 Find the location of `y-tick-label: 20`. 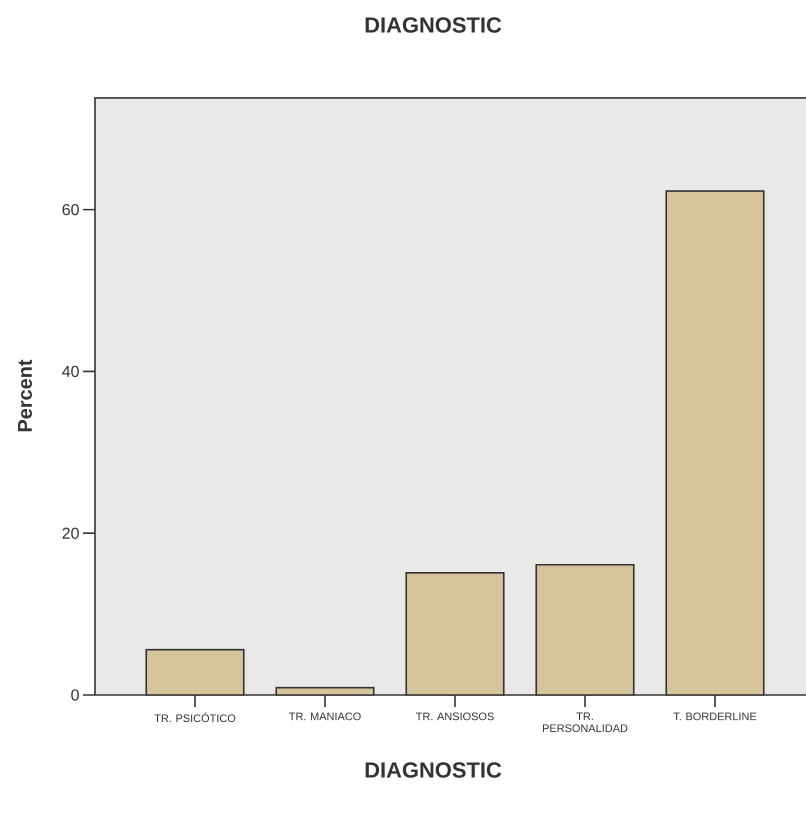

y-tick-label: 20 is located at coordinates (70, 533).